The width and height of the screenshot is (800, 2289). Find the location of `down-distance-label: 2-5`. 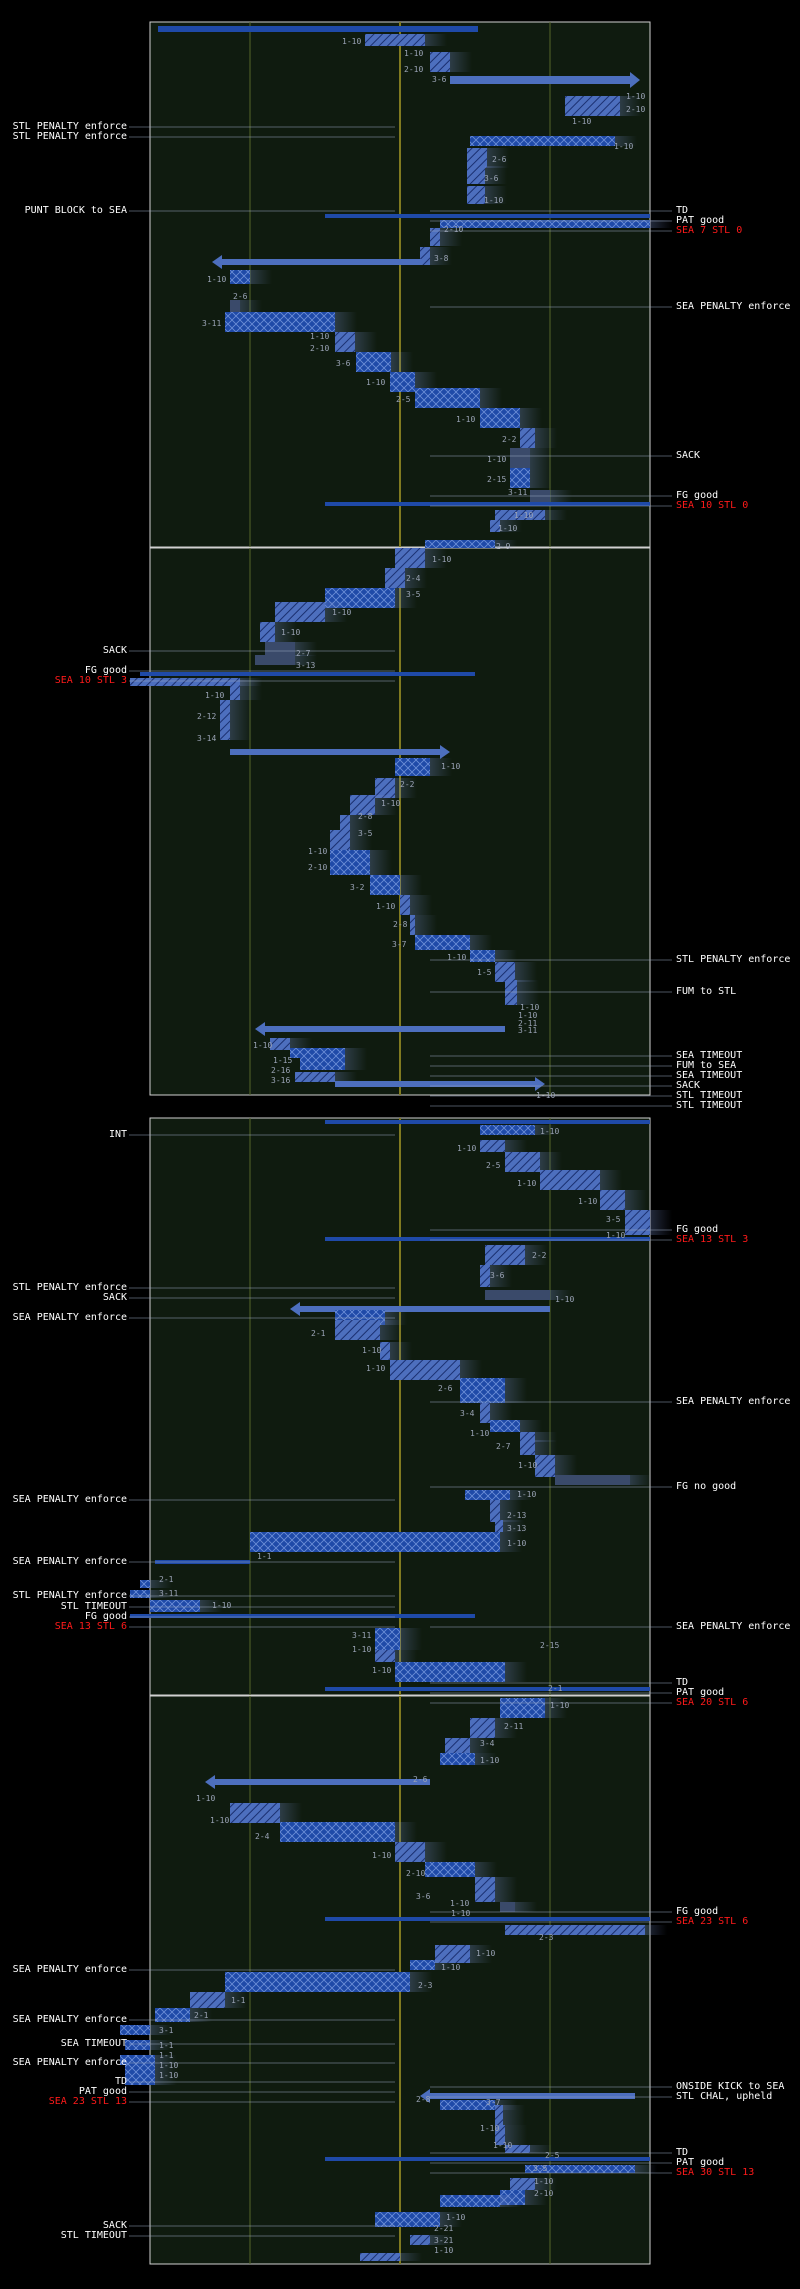

down-distance-label: 2-5 is located at coordinates (493, 1165).